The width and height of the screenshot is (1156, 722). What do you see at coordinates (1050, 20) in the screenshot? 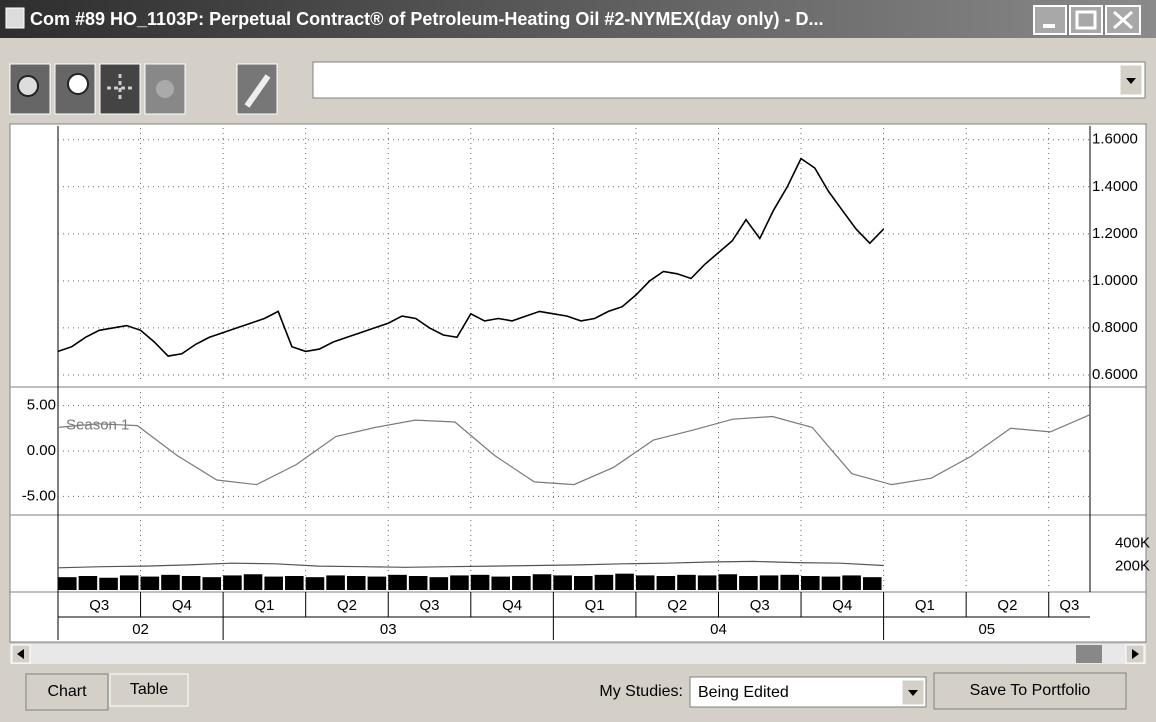
I see `minimize-button` at bounding box center [1050, 20].